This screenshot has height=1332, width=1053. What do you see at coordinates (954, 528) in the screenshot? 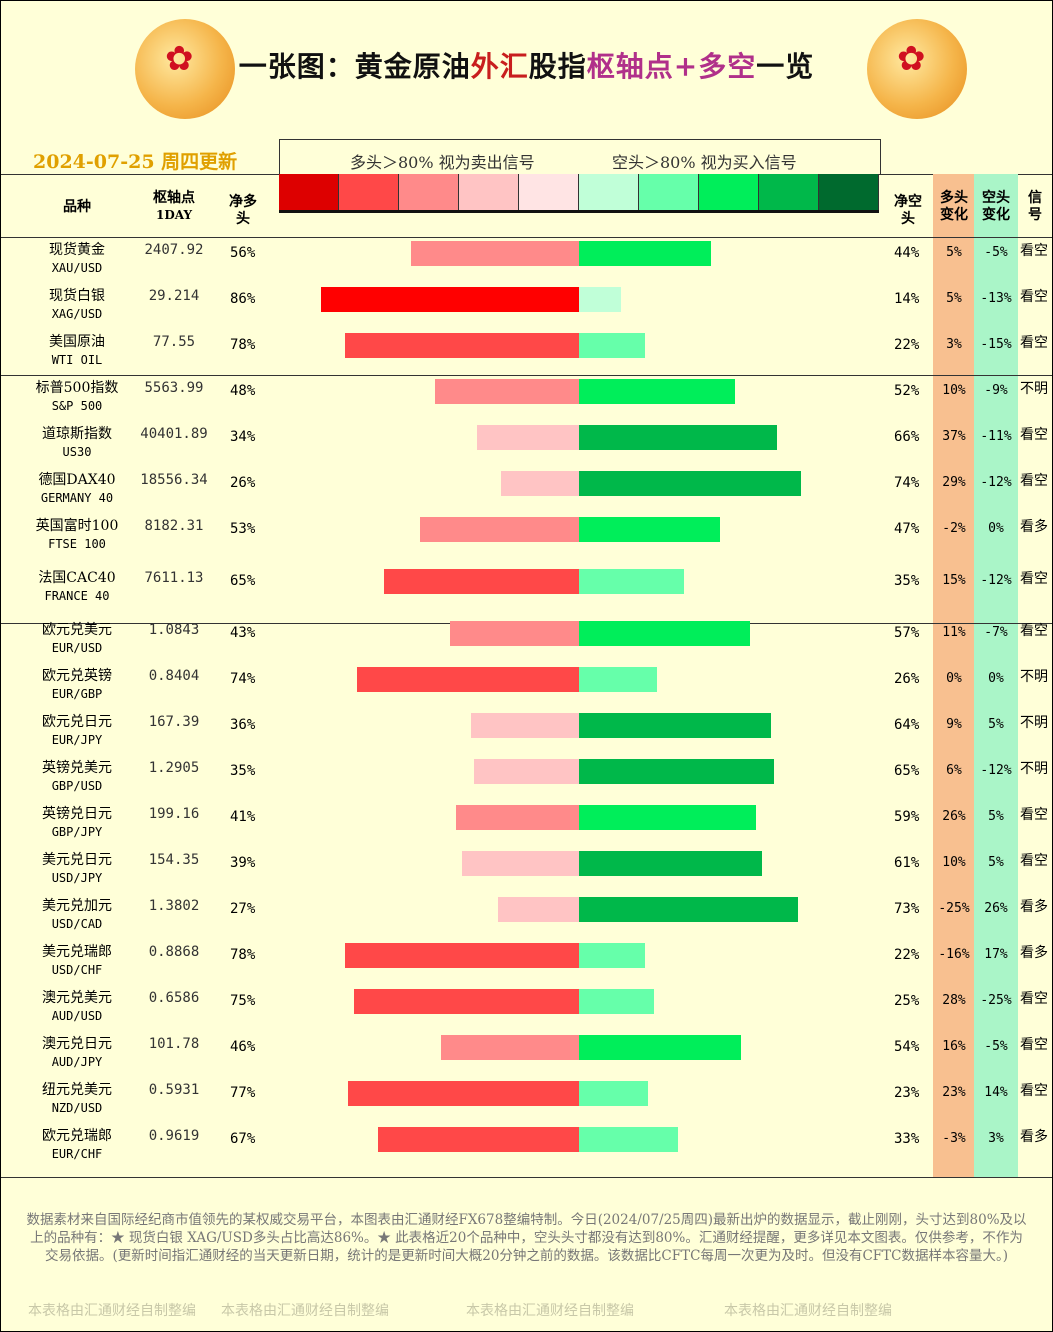
I see `long-change: -2%` at bounding box center [954, 528].